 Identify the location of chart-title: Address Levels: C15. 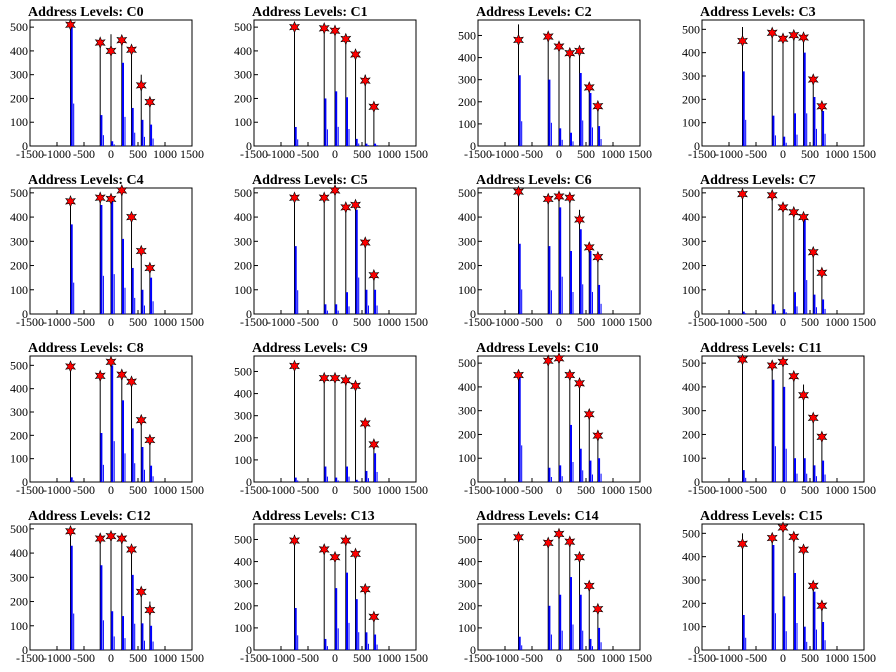
(761, 516).